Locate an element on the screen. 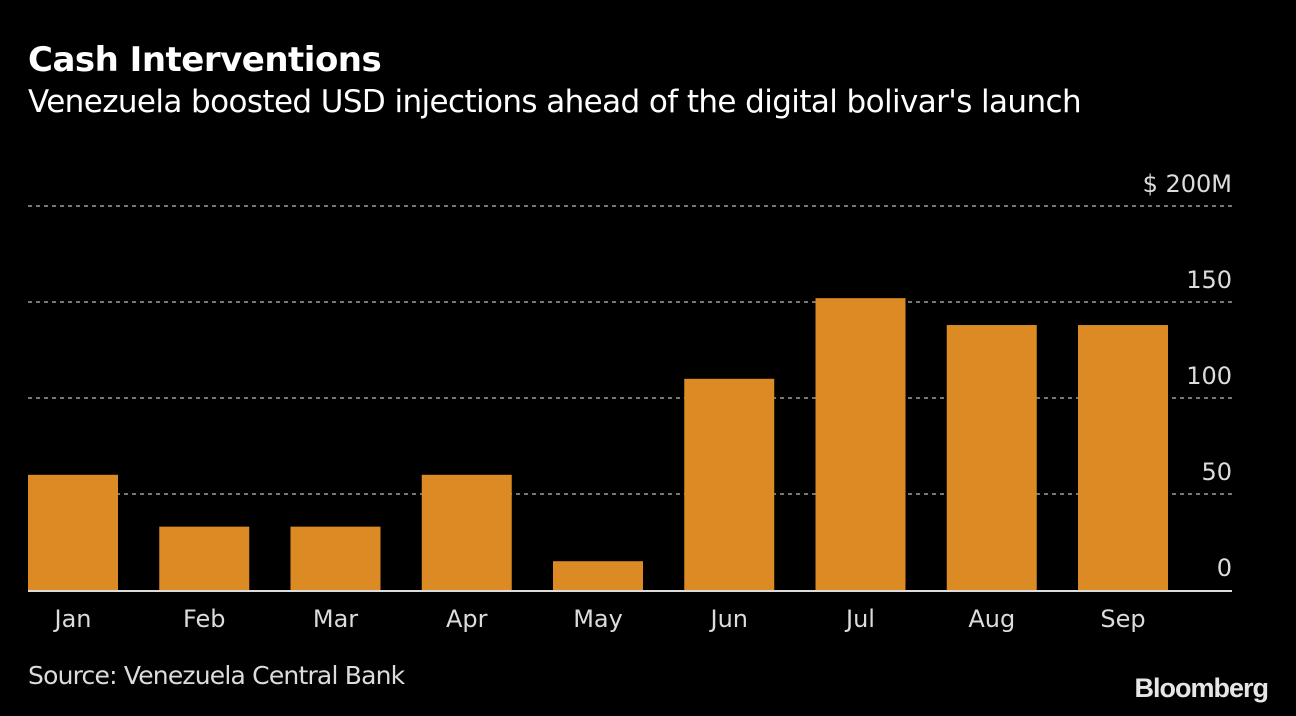 This screenshot has width=1296, height=716. y-tick-label: 50 is located at coordinates (1216, 472).